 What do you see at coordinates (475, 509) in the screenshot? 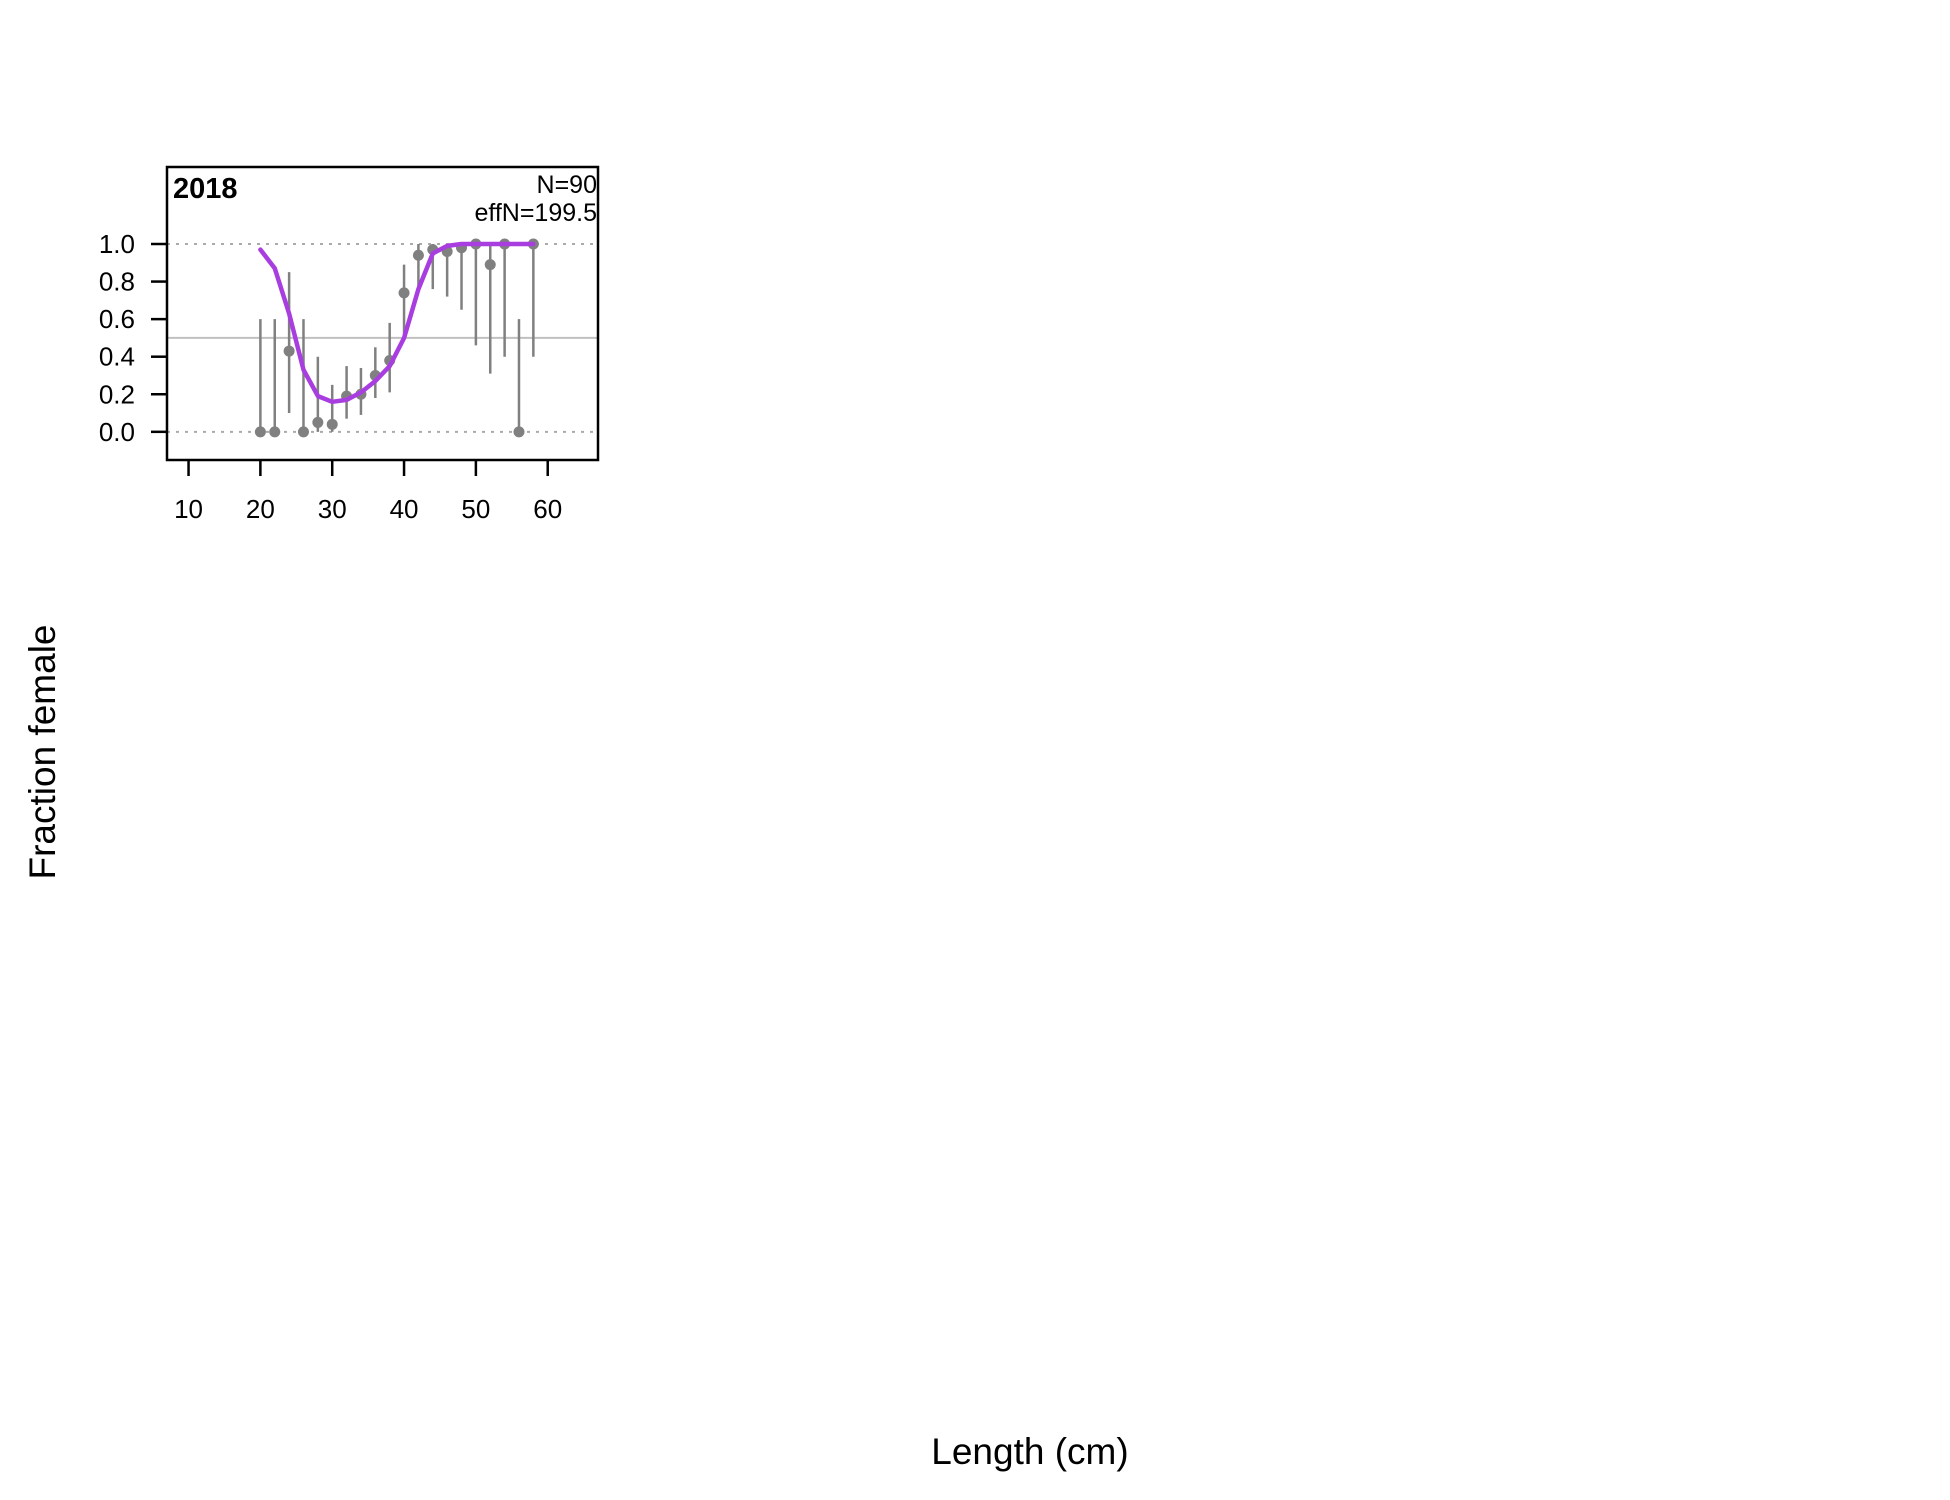
I see `x-tick-label: 50` at bounding box center [475, 509].